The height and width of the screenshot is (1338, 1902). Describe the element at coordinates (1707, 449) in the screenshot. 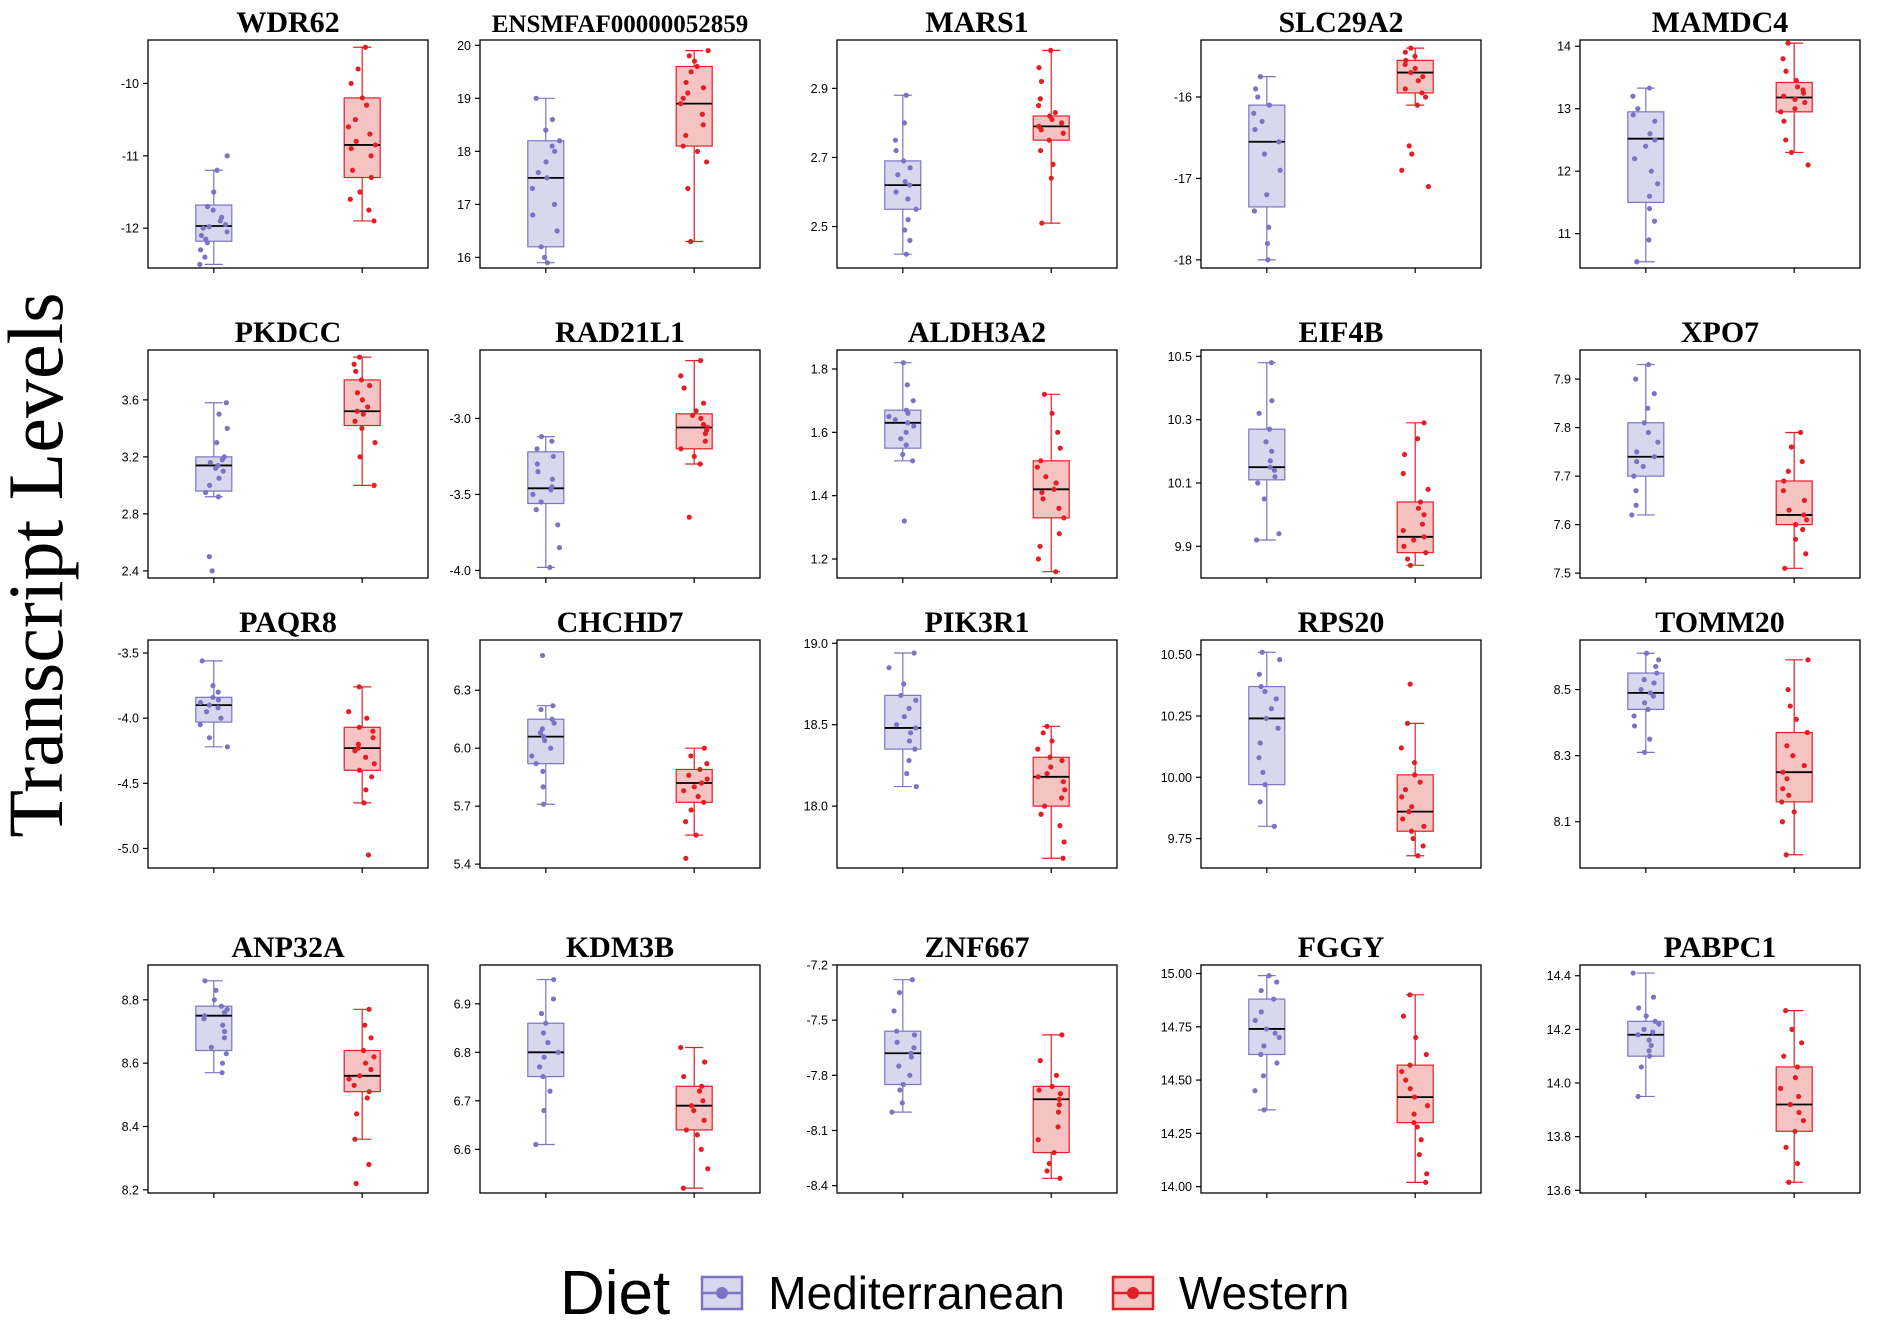

I see `panel-xpo7: XPO7 7.5 7.6 7.7 7.8 7.9` at that location.